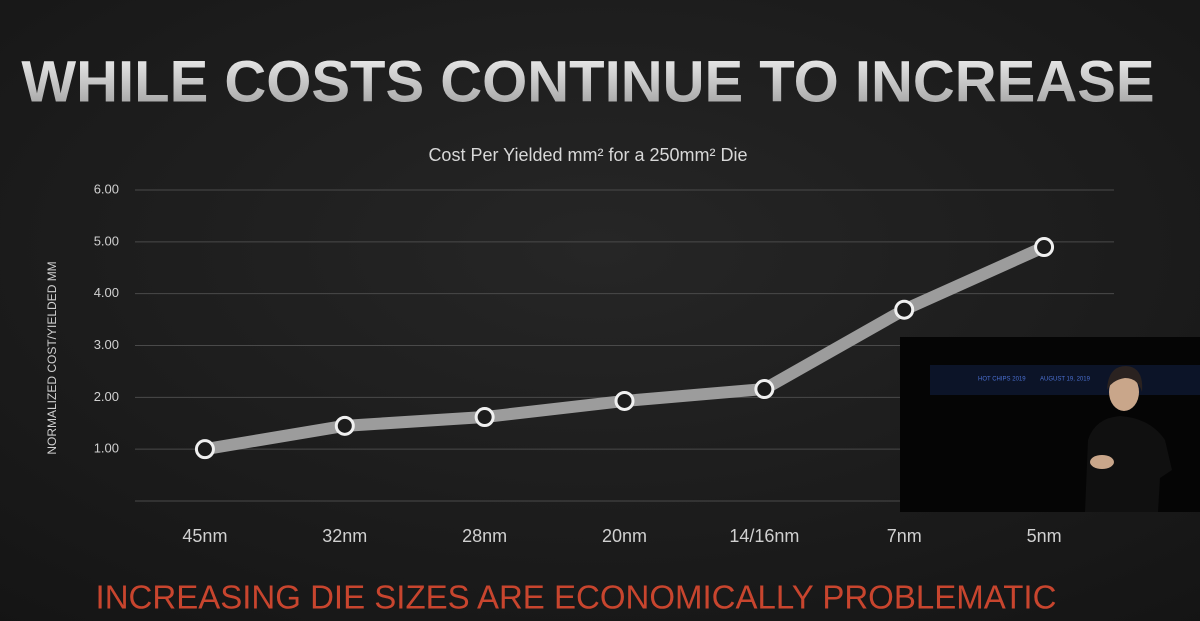 The image size is (1200, 621). I want to click on x-tick-label: 32nm, so click(344, 536).